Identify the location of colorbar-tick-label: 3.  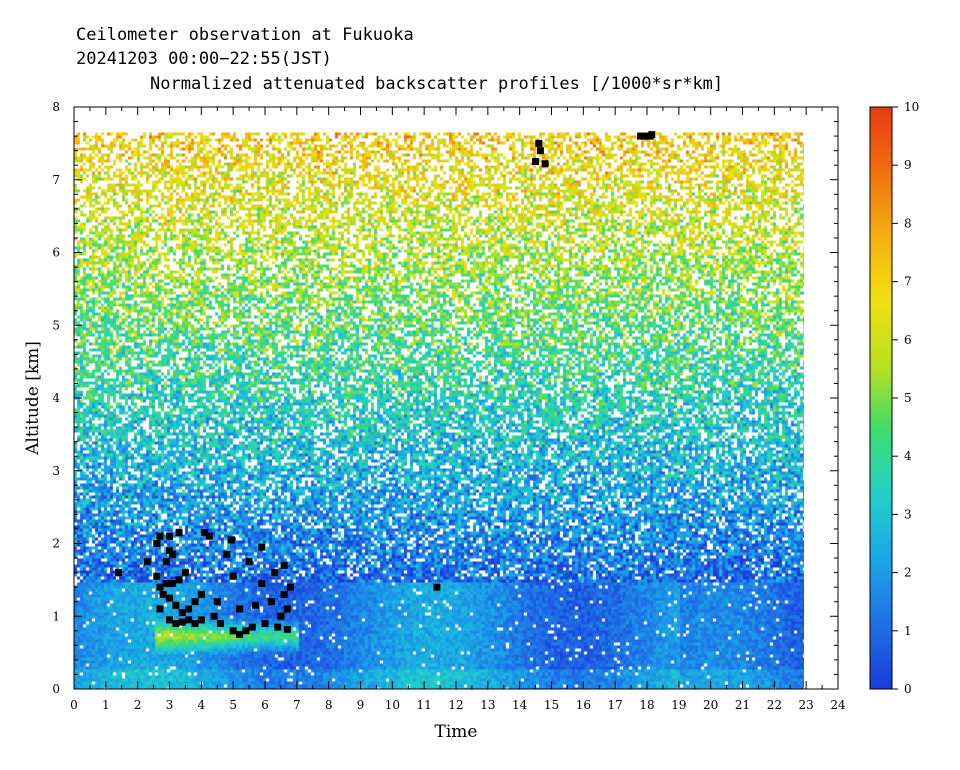
(908, 514).